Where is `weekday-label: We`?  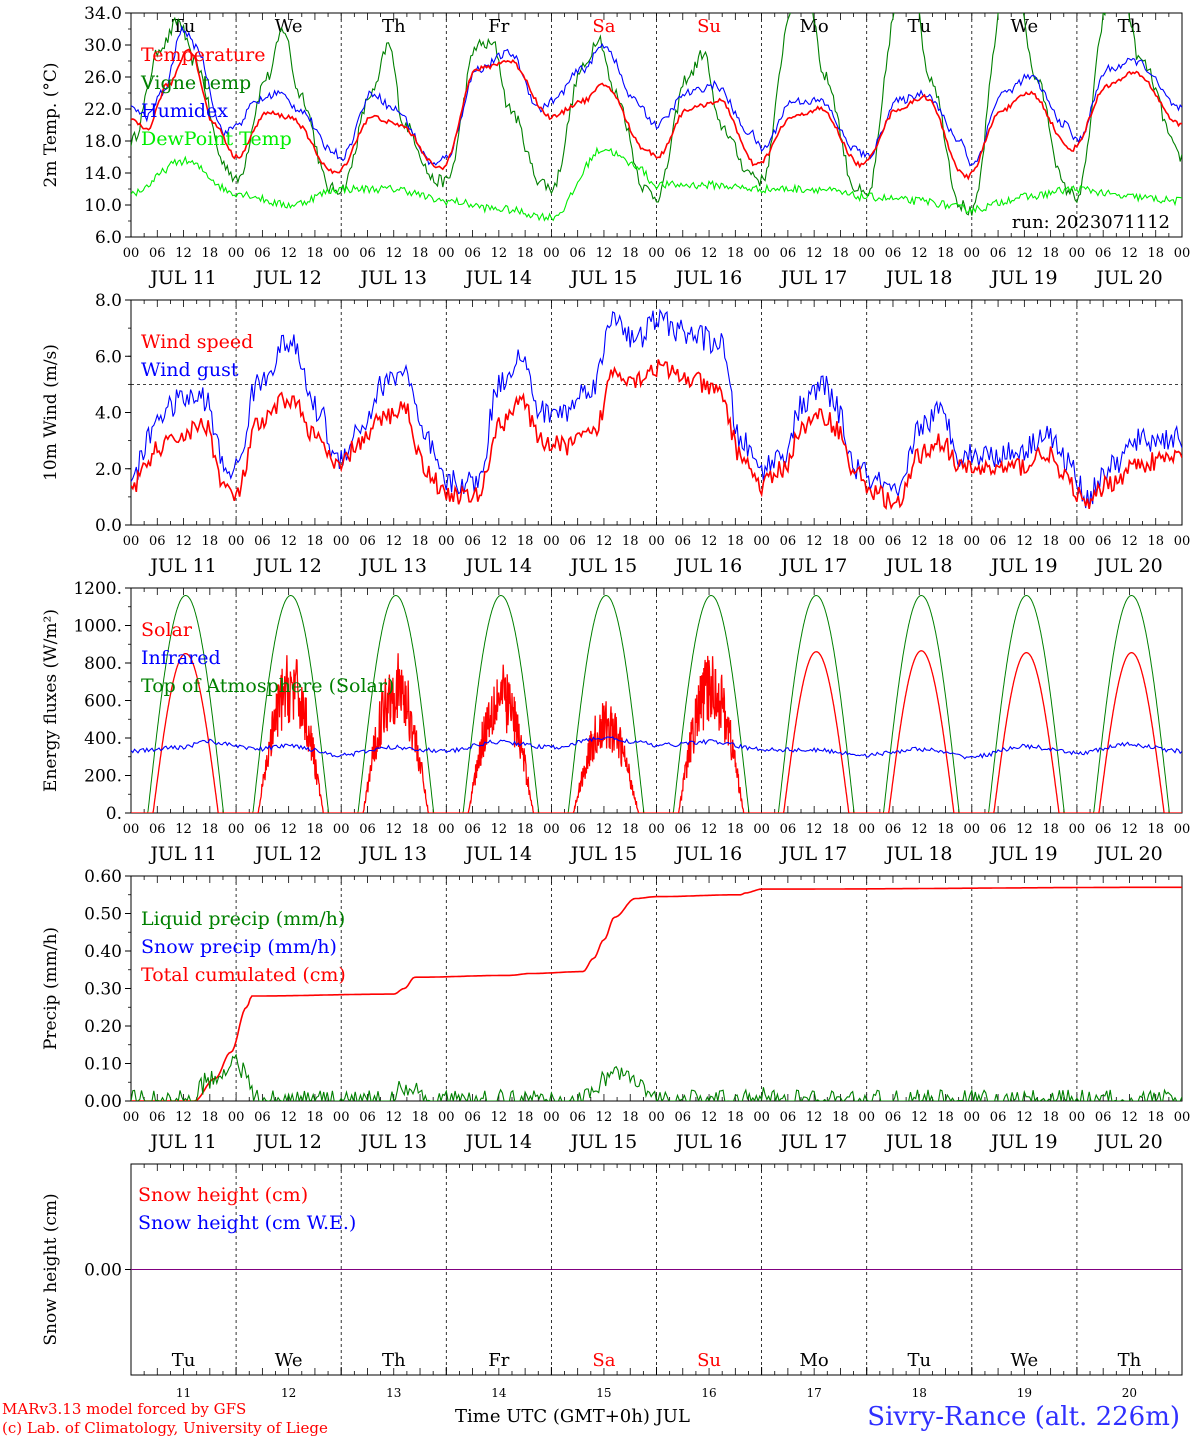
weekday-label: We is located at coordinates (1025, 26).